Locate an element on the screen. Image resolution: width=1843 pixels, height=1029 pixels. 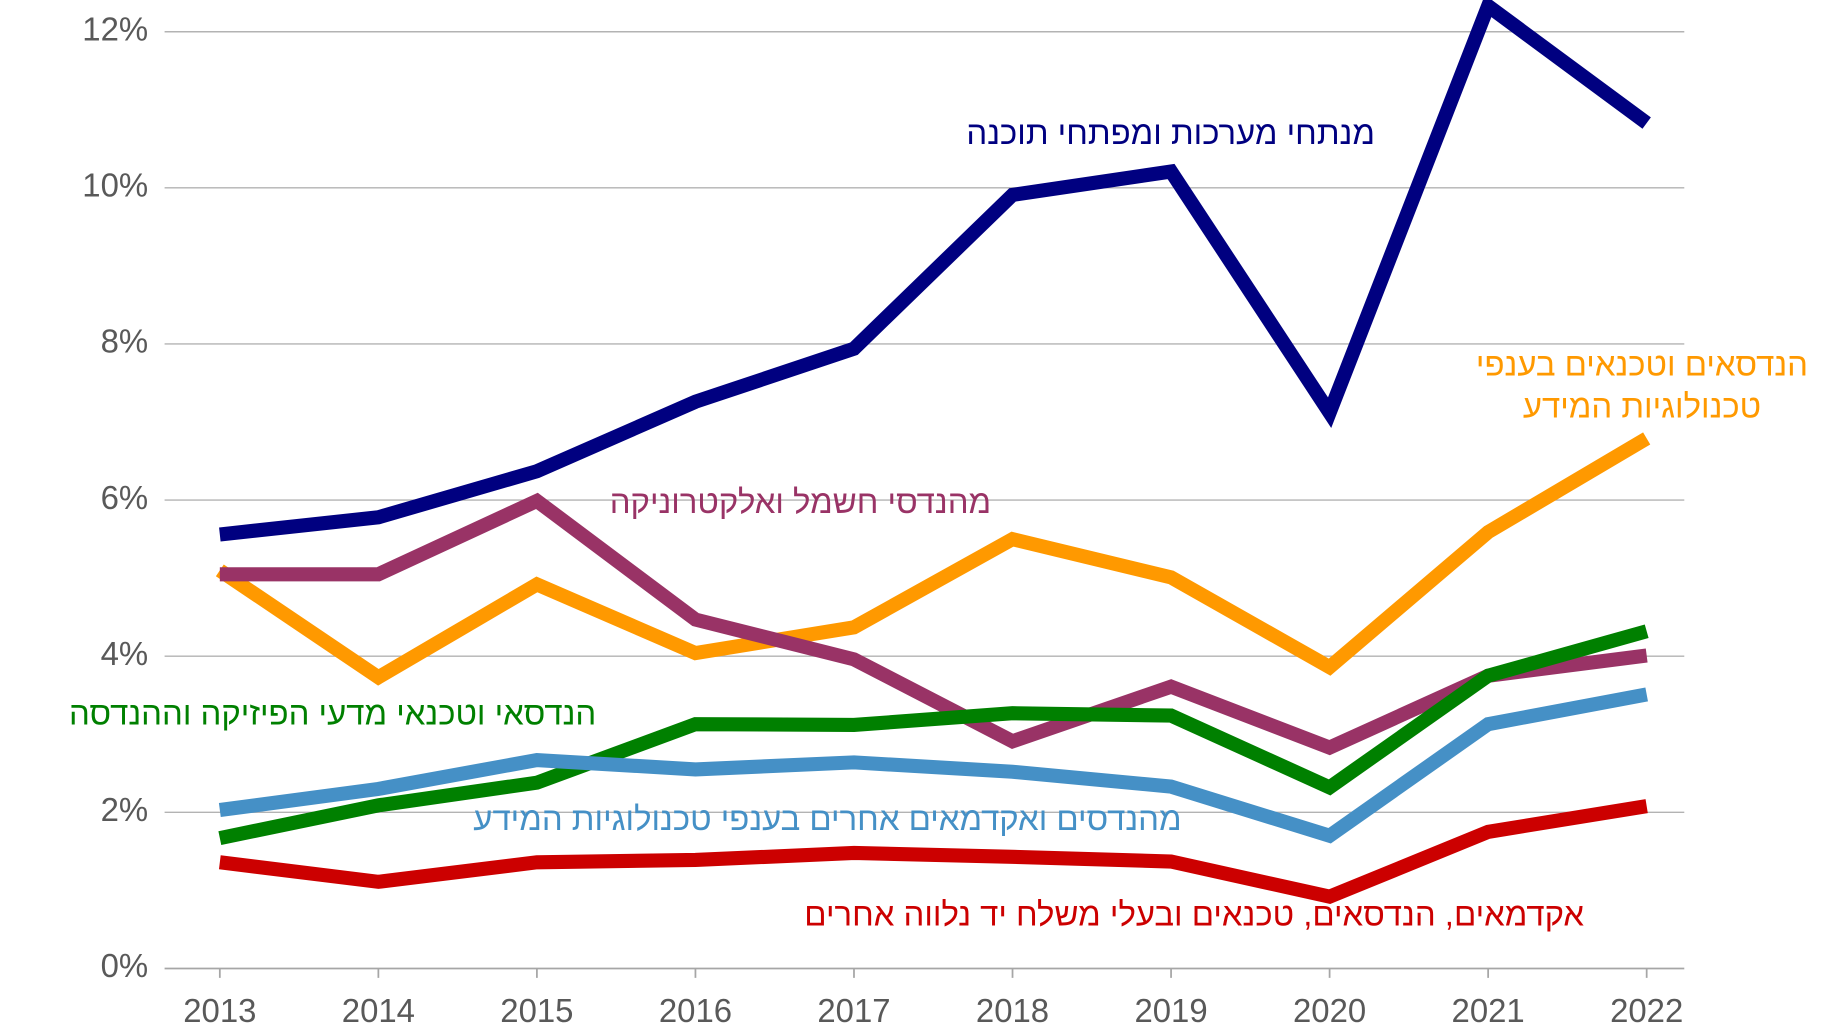
x-tick-label: 2015 is located at coordinates (536, 1010).